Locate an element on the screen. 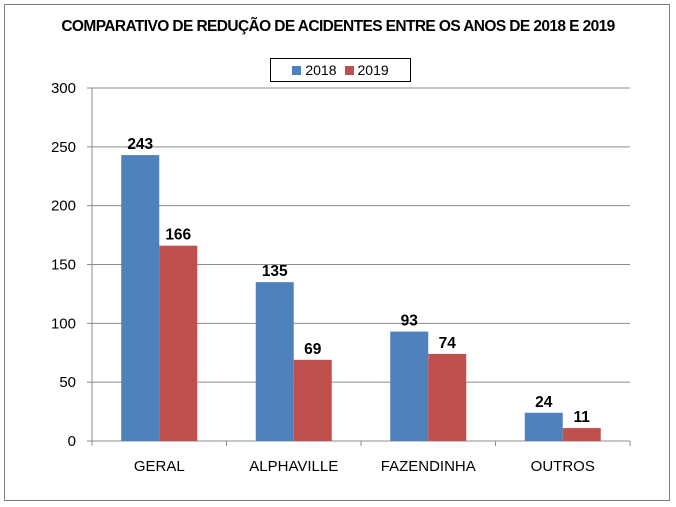  data-label-2018: 93 is located at coordinates (410, 321).